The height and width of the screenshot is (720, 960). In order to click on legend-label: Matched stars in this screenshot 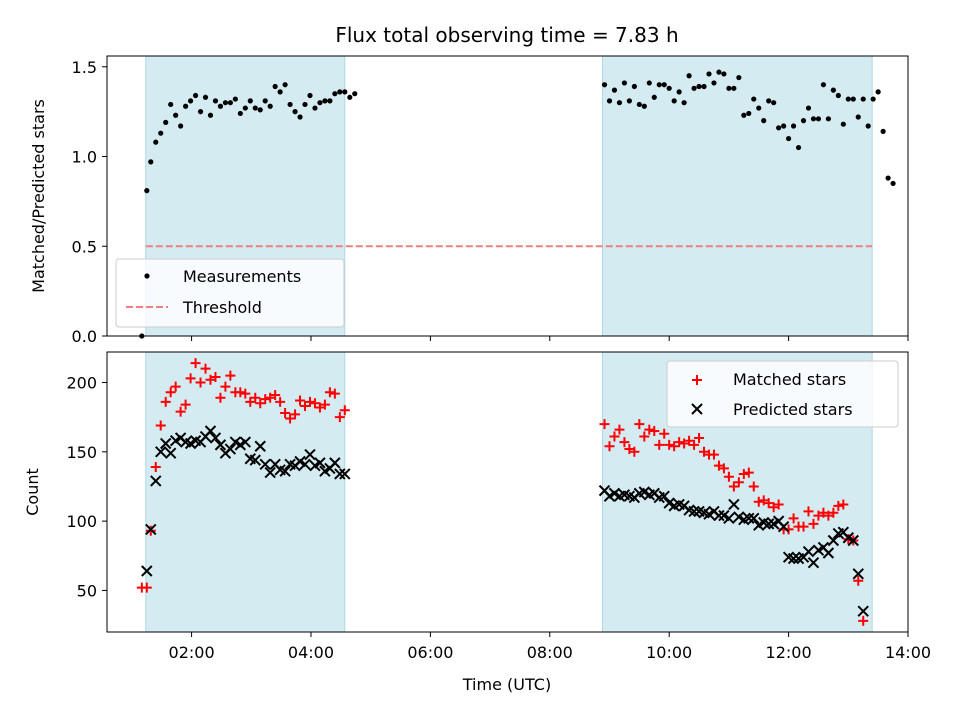, I will do `click(789, 379)`.